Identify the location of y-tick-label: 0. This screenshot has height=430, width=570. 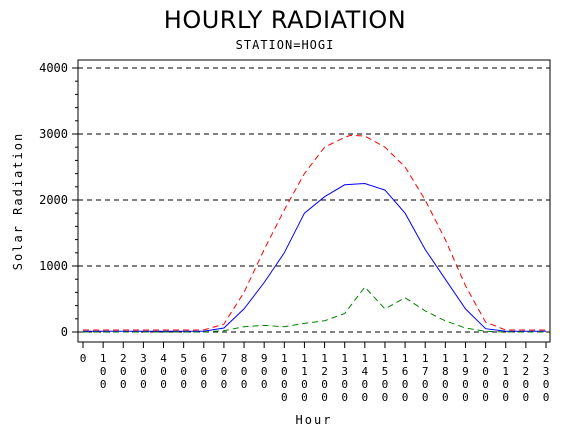
(64, 332).